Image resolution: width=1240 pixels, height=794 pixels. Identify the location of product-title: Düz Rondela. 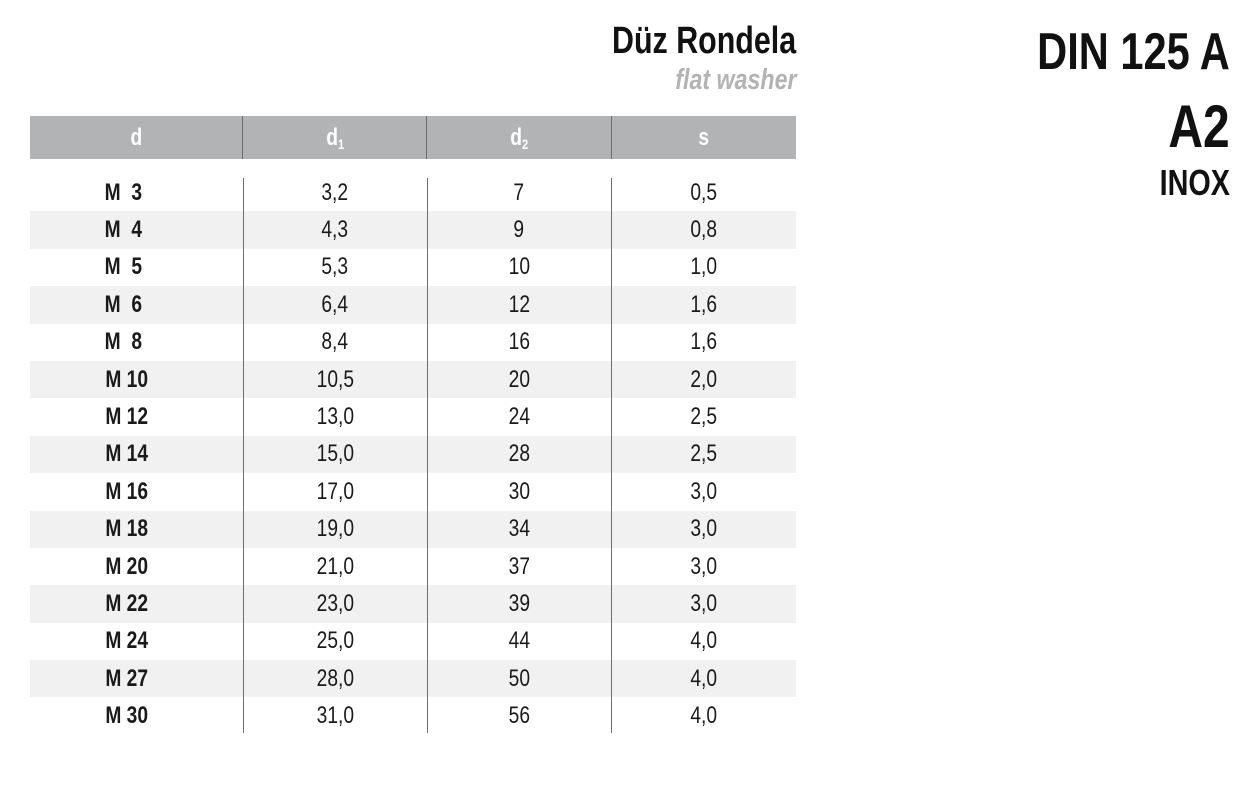
(703, 41).